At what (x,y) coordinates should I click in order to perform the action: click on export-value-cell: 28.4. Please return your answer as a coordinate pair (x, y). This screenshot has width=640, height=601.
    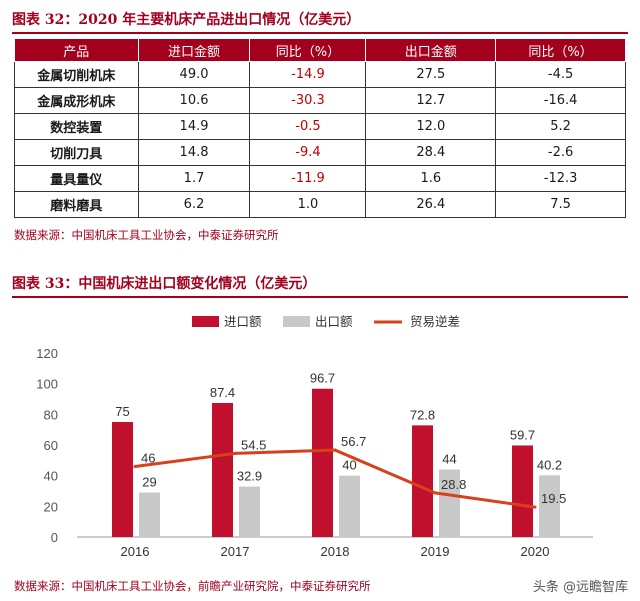
    Looking at the image, I should click on (431, 152).